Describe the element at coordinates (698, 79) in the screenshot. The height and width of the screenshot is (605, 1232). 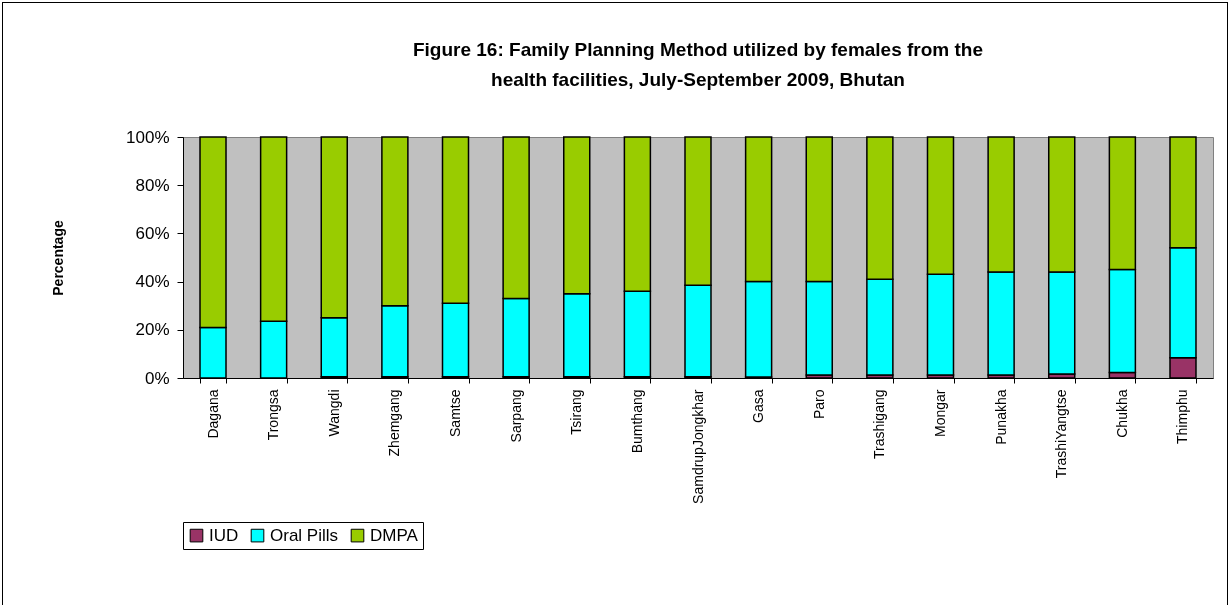
I see `text: health facilities, July-September 2009, Bhutan` at that location.